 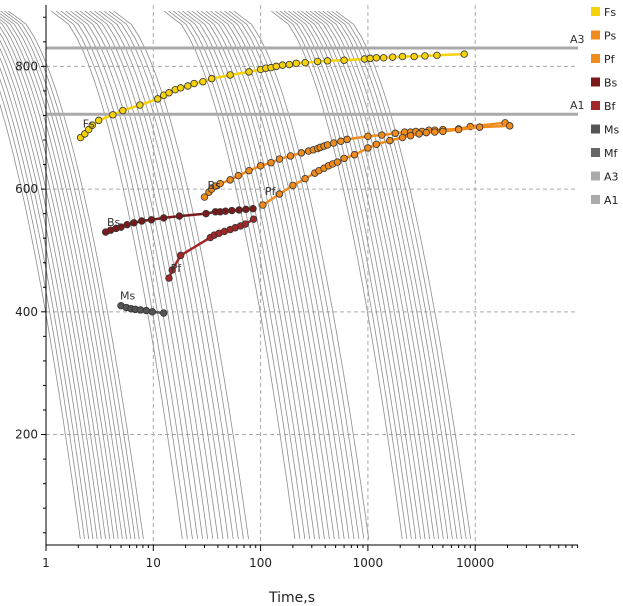 I want to click on legend-label-ps: Ps, so click(x=610, y=36).